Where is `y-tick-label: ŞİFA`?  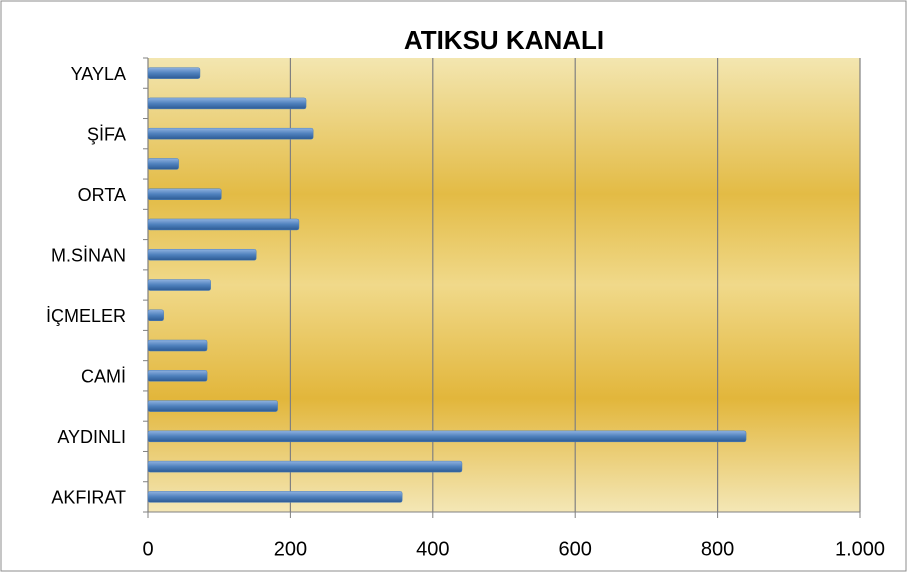
y-tick-label: ŞİFA is located at coordinates (106, 134).